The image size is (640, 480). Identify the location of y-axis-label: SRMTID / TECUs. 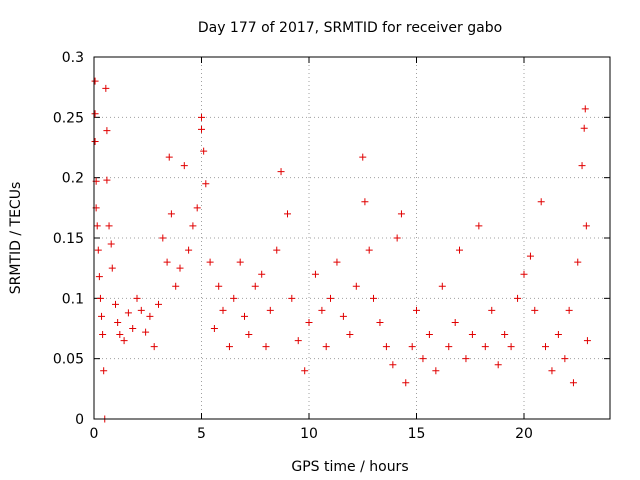
(16, 238).